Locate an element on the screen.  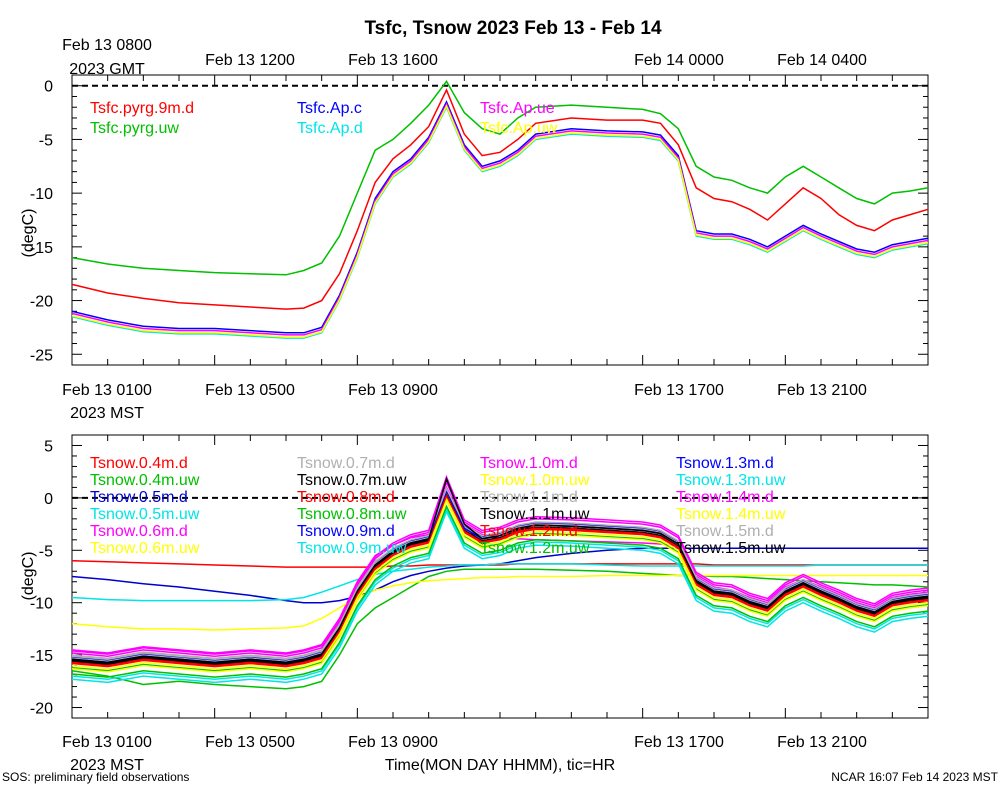
mst-bottom-tick-label-0: Feb 13 0100 is located at coordinates (107, 742).